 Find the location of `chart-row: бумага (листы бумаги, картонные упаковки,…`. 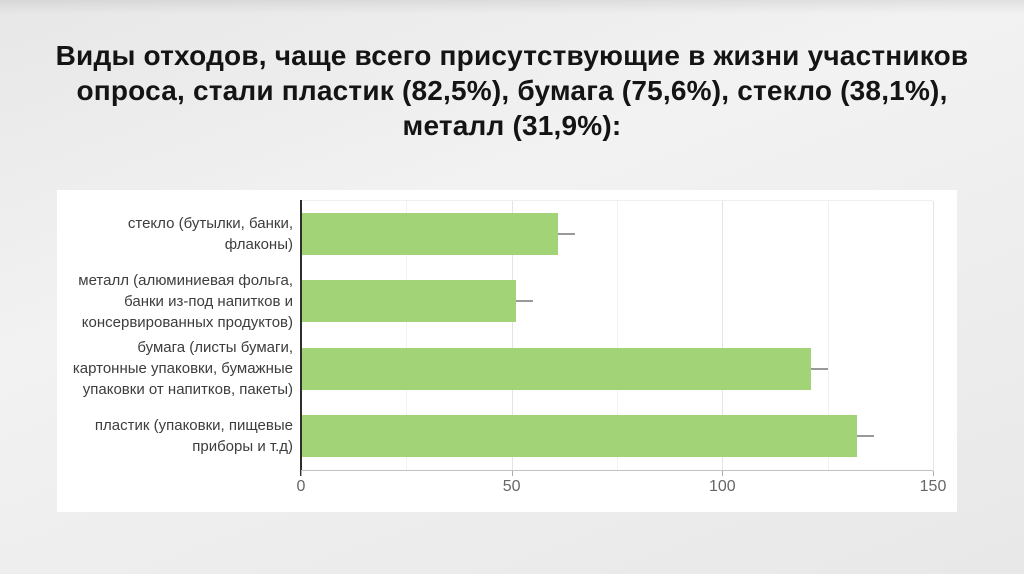

chart-row: бумага (листы бумаги, картонные упаковки,… is located at coordinates (507, 369).